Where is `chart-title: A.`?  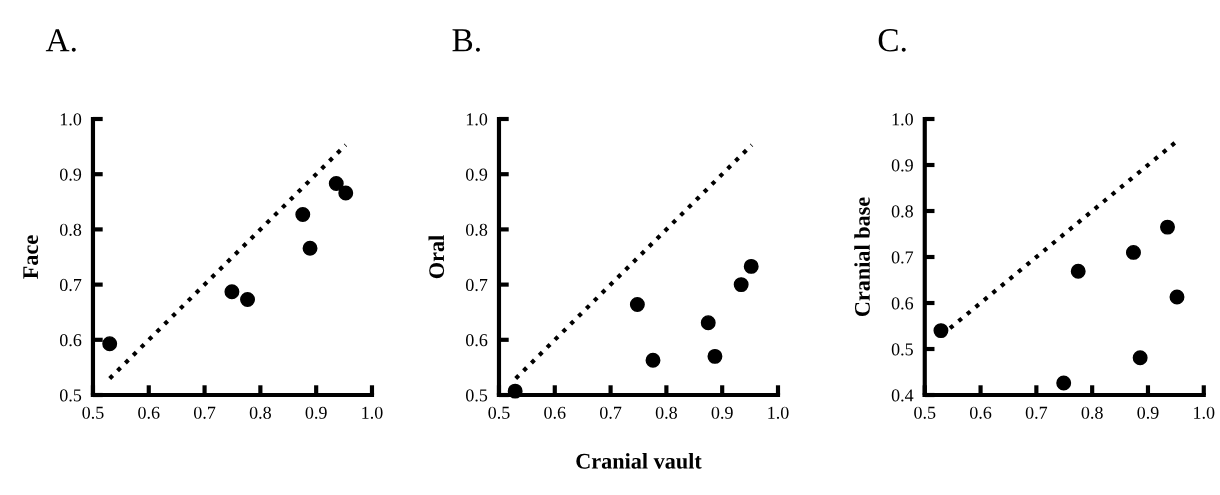
chart-title: A. is located at coordinates (60, 40).